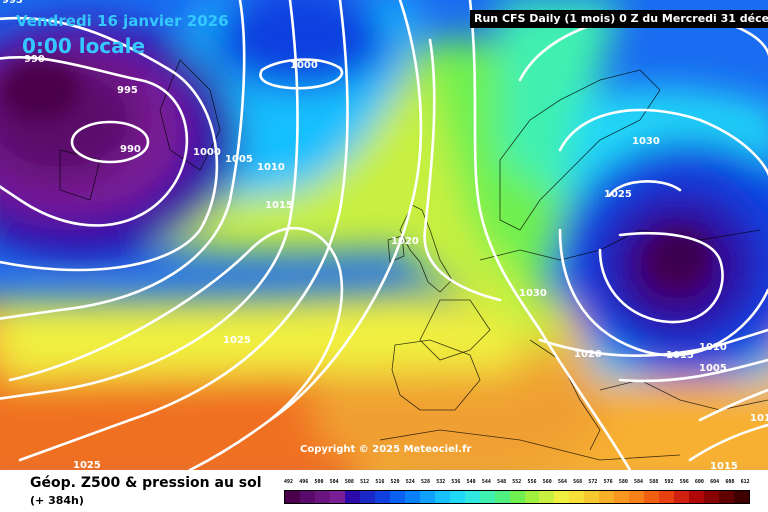 This screenshot has width=768, height=512. What do you see at coordinates (425, 482) in the screenshot?
I see `legend-tick-label: 528` at bounding box center [425, 482].